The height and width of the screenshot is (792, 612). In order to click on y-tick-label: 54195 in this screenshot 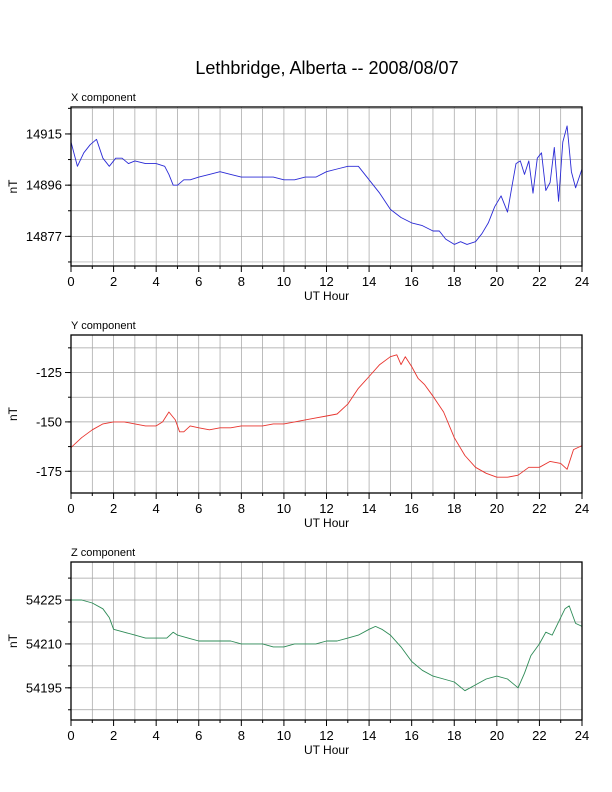, I will do `click(44, 687)`.